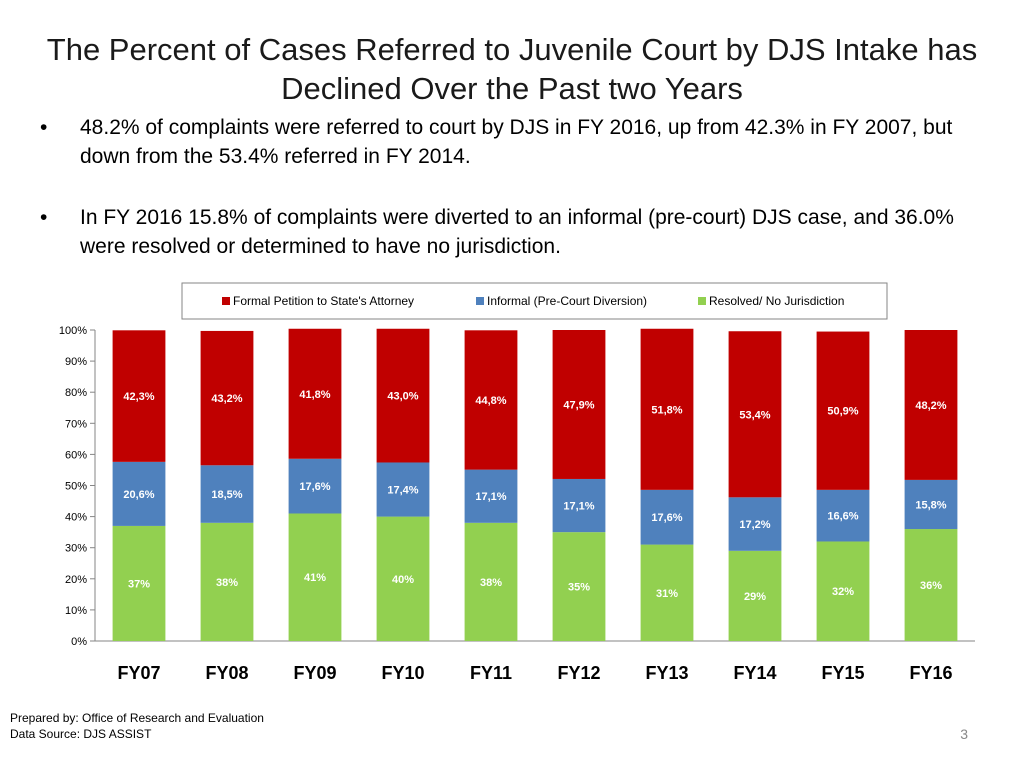  I want to click on x-category-label: FY14, so click(754, 673).